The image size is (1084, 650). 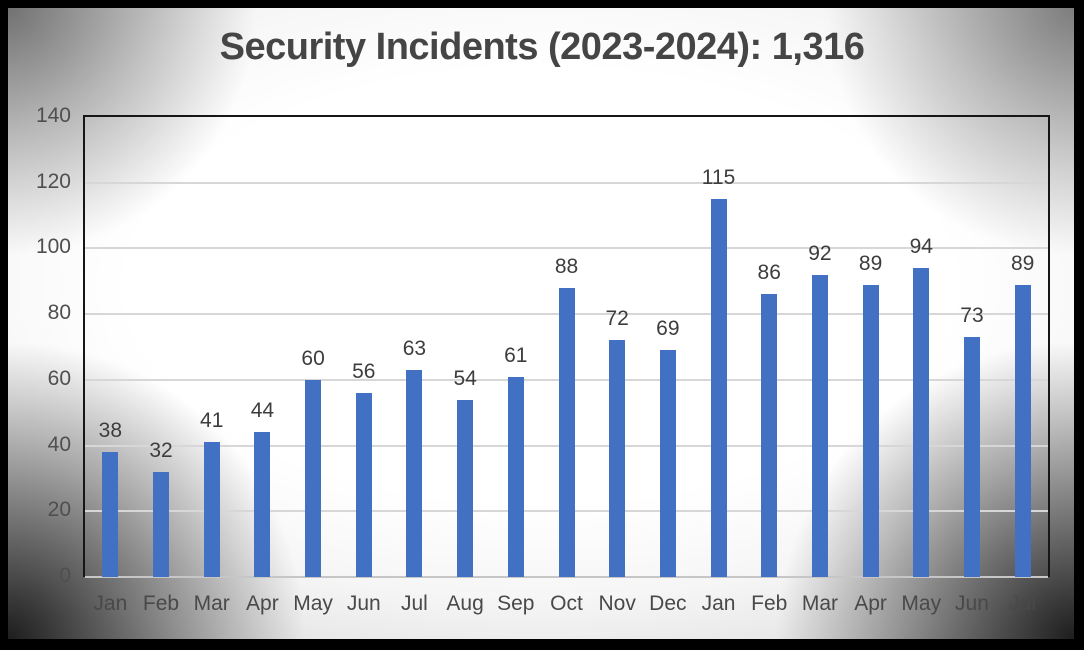 What do you see at coordinates (465, 603) in the screenshot?
I see `x-axis-category-label: Aug` at bounding box center [465, 603].